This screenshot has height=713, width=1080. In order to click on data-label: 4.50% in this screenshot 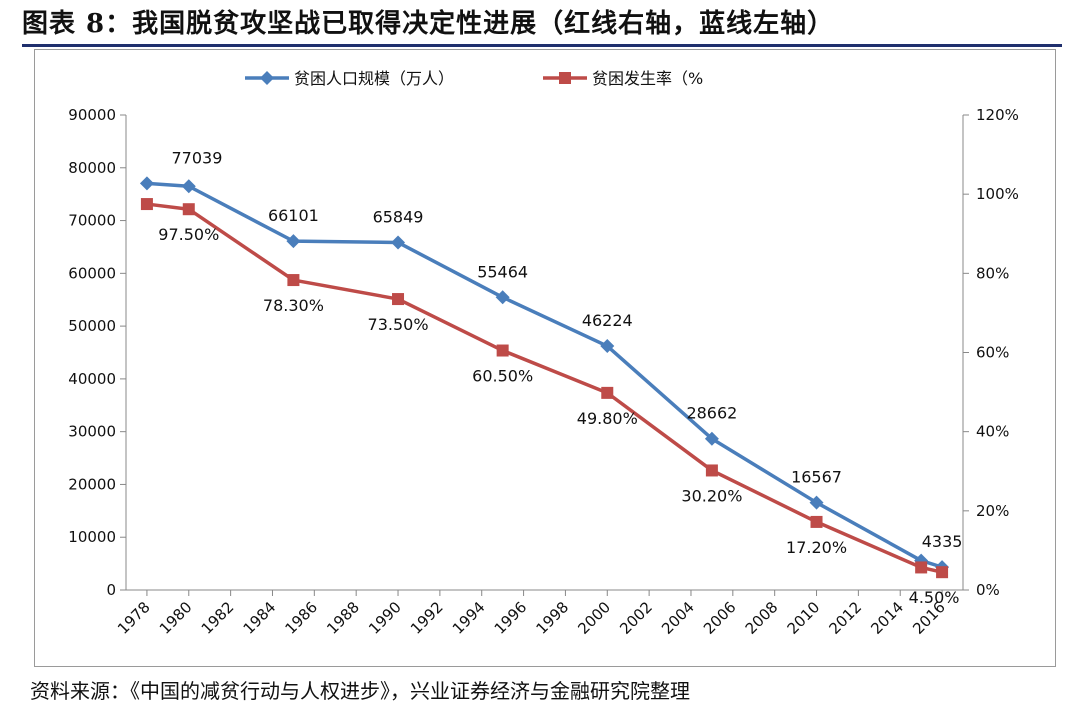, I will do `click(934, 597)`.